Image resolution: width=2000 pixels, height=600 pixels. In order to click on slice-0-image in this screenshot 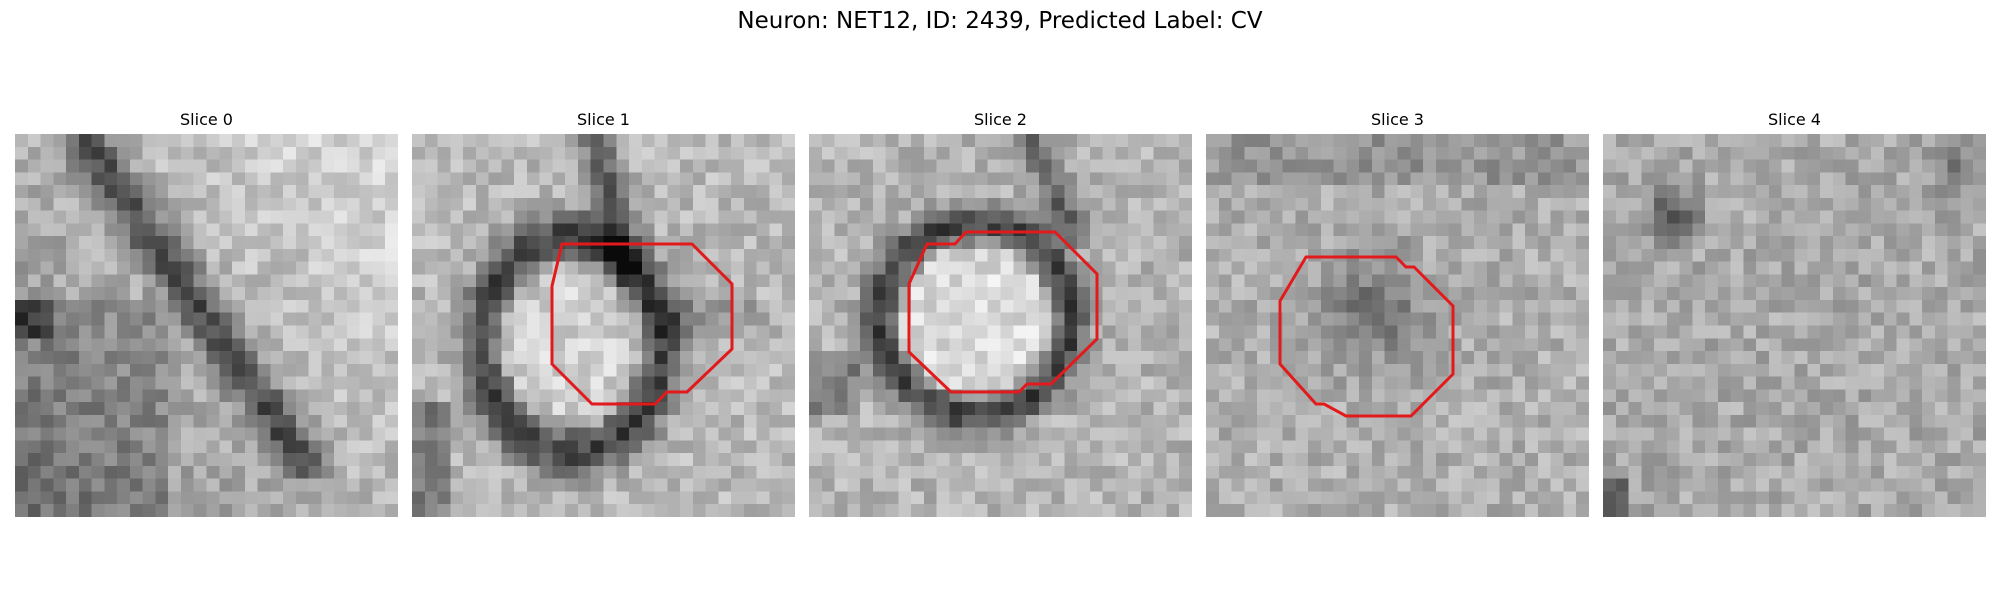, I will do `click(206, 325)`.